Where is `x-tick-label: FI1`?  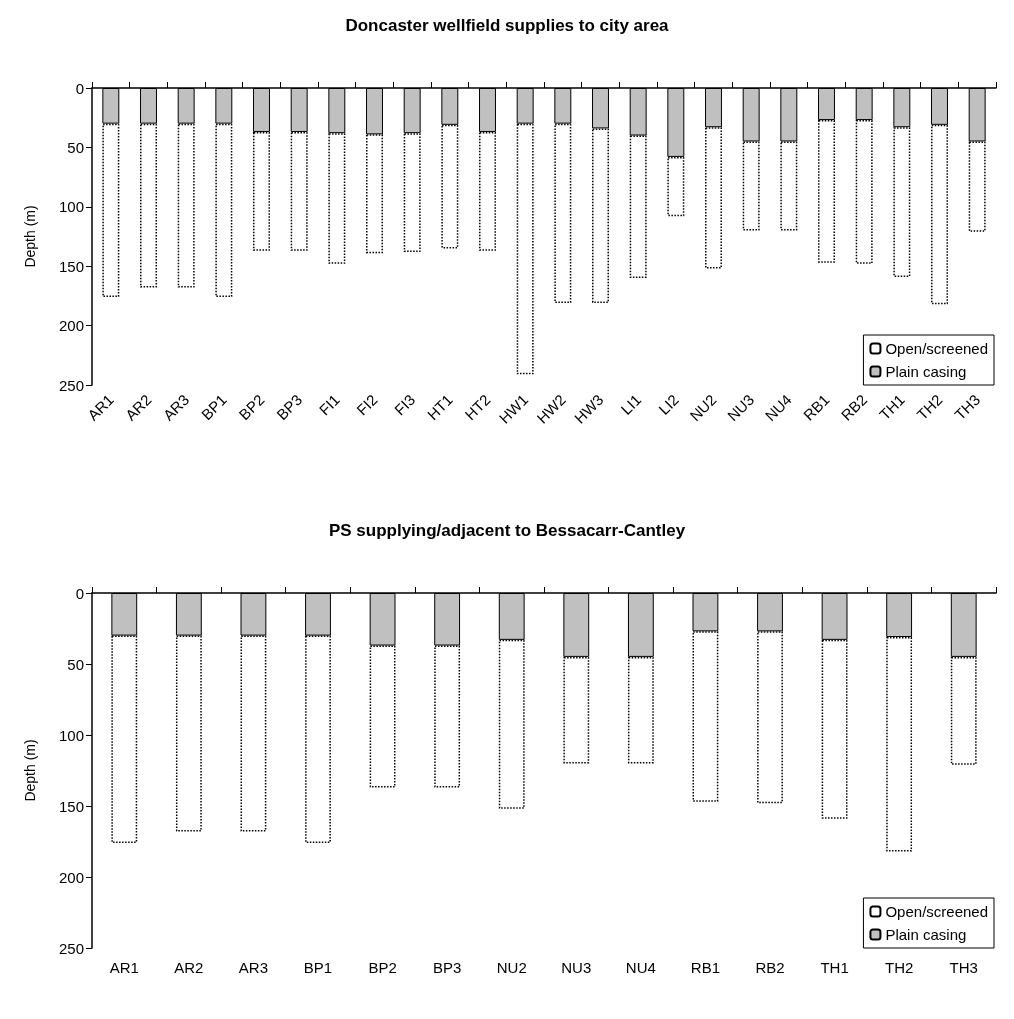
x-tick-label: FI1 is located at coordinates (329, 404).